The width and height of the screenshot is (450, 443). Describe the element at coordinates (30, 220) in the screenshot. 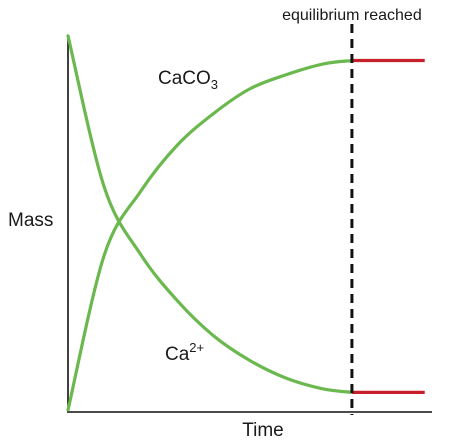

I see `y-axis-label: Mass` at that location.